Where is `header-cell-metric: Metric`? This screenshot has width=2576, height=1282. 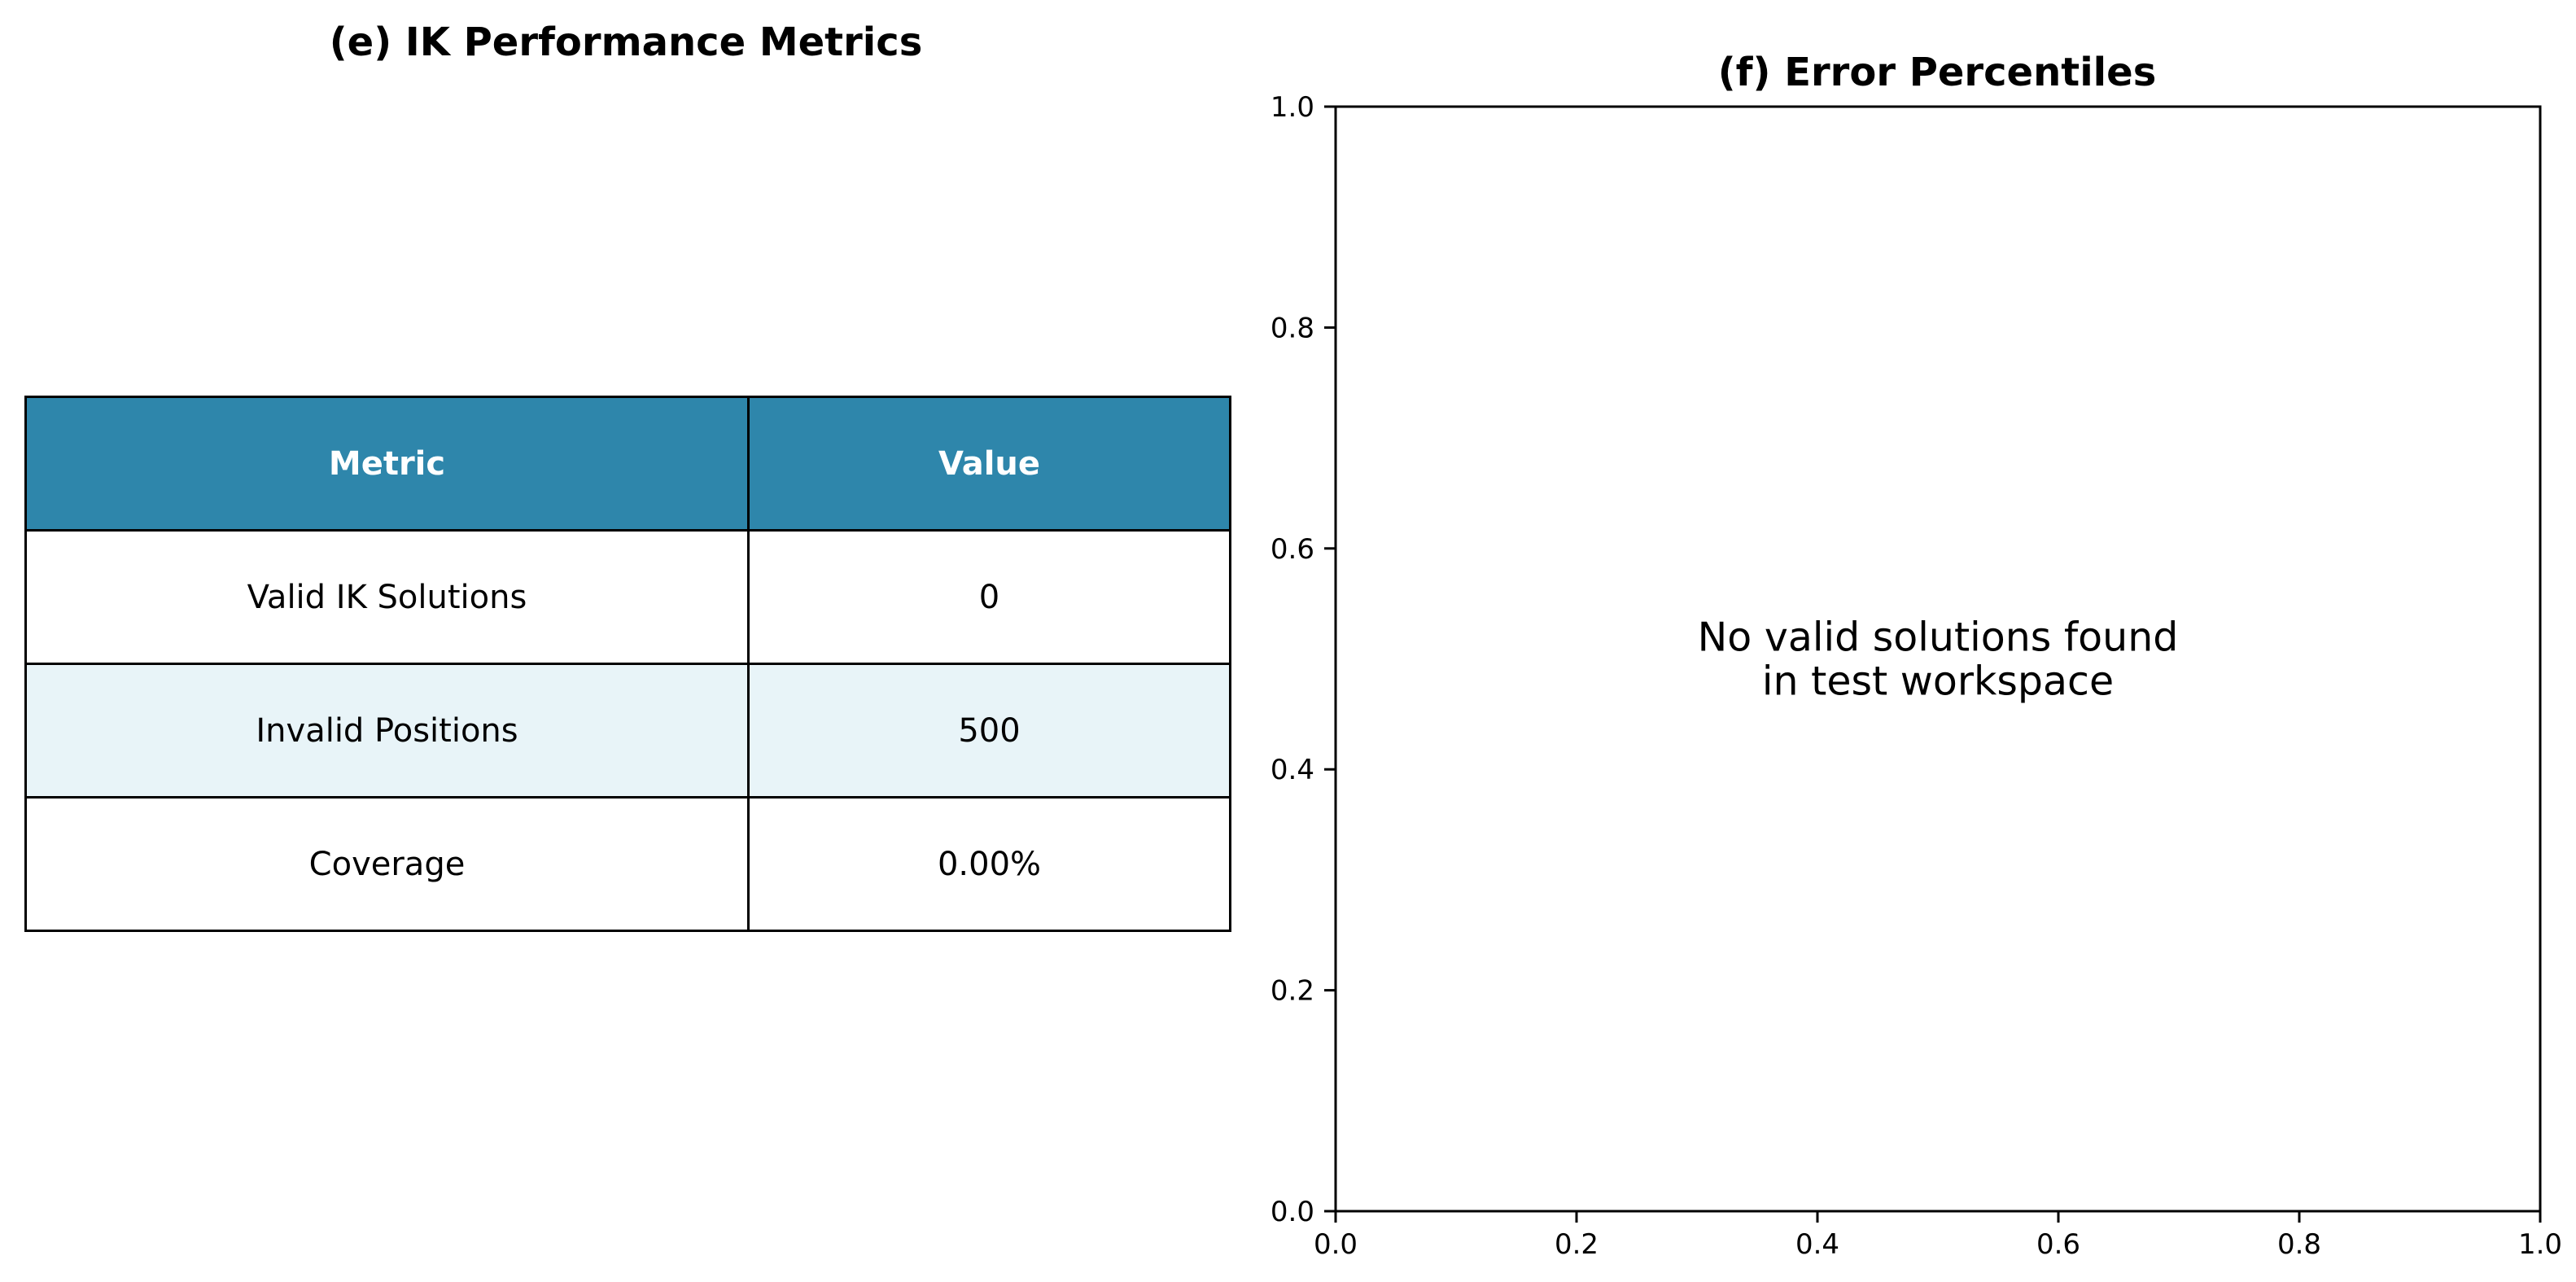
header-cell-metric: Metric is located at coordinates (387, 464).